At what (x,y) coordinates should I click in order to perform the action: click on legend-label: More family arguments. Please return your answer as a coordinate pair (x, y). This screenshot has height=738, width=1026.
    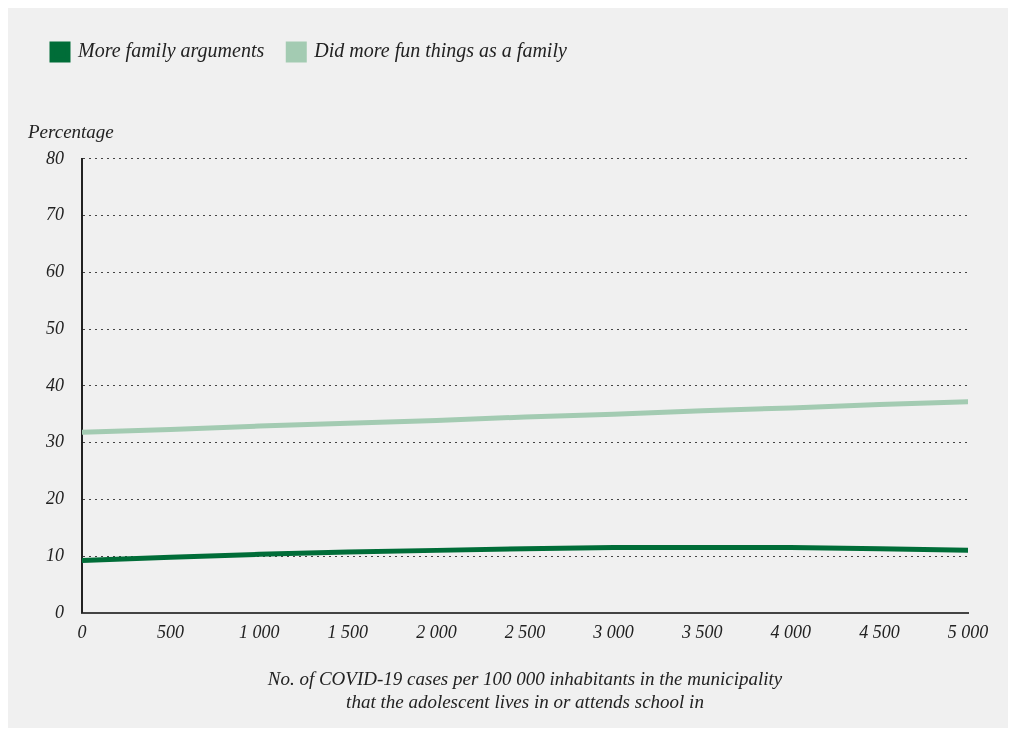
    Looking at the image, I should click on (171, 51).